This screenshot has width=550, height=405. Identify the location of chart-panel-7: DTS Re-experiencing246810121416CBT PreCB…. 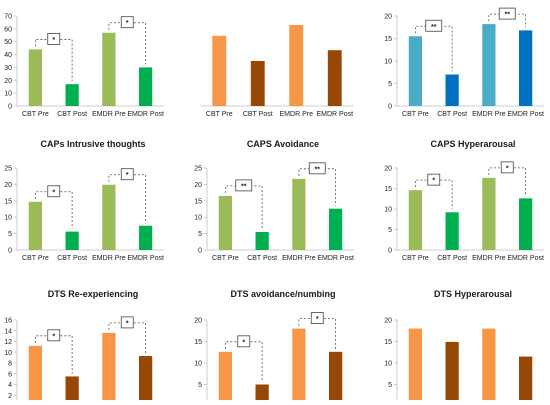
(78, 347).